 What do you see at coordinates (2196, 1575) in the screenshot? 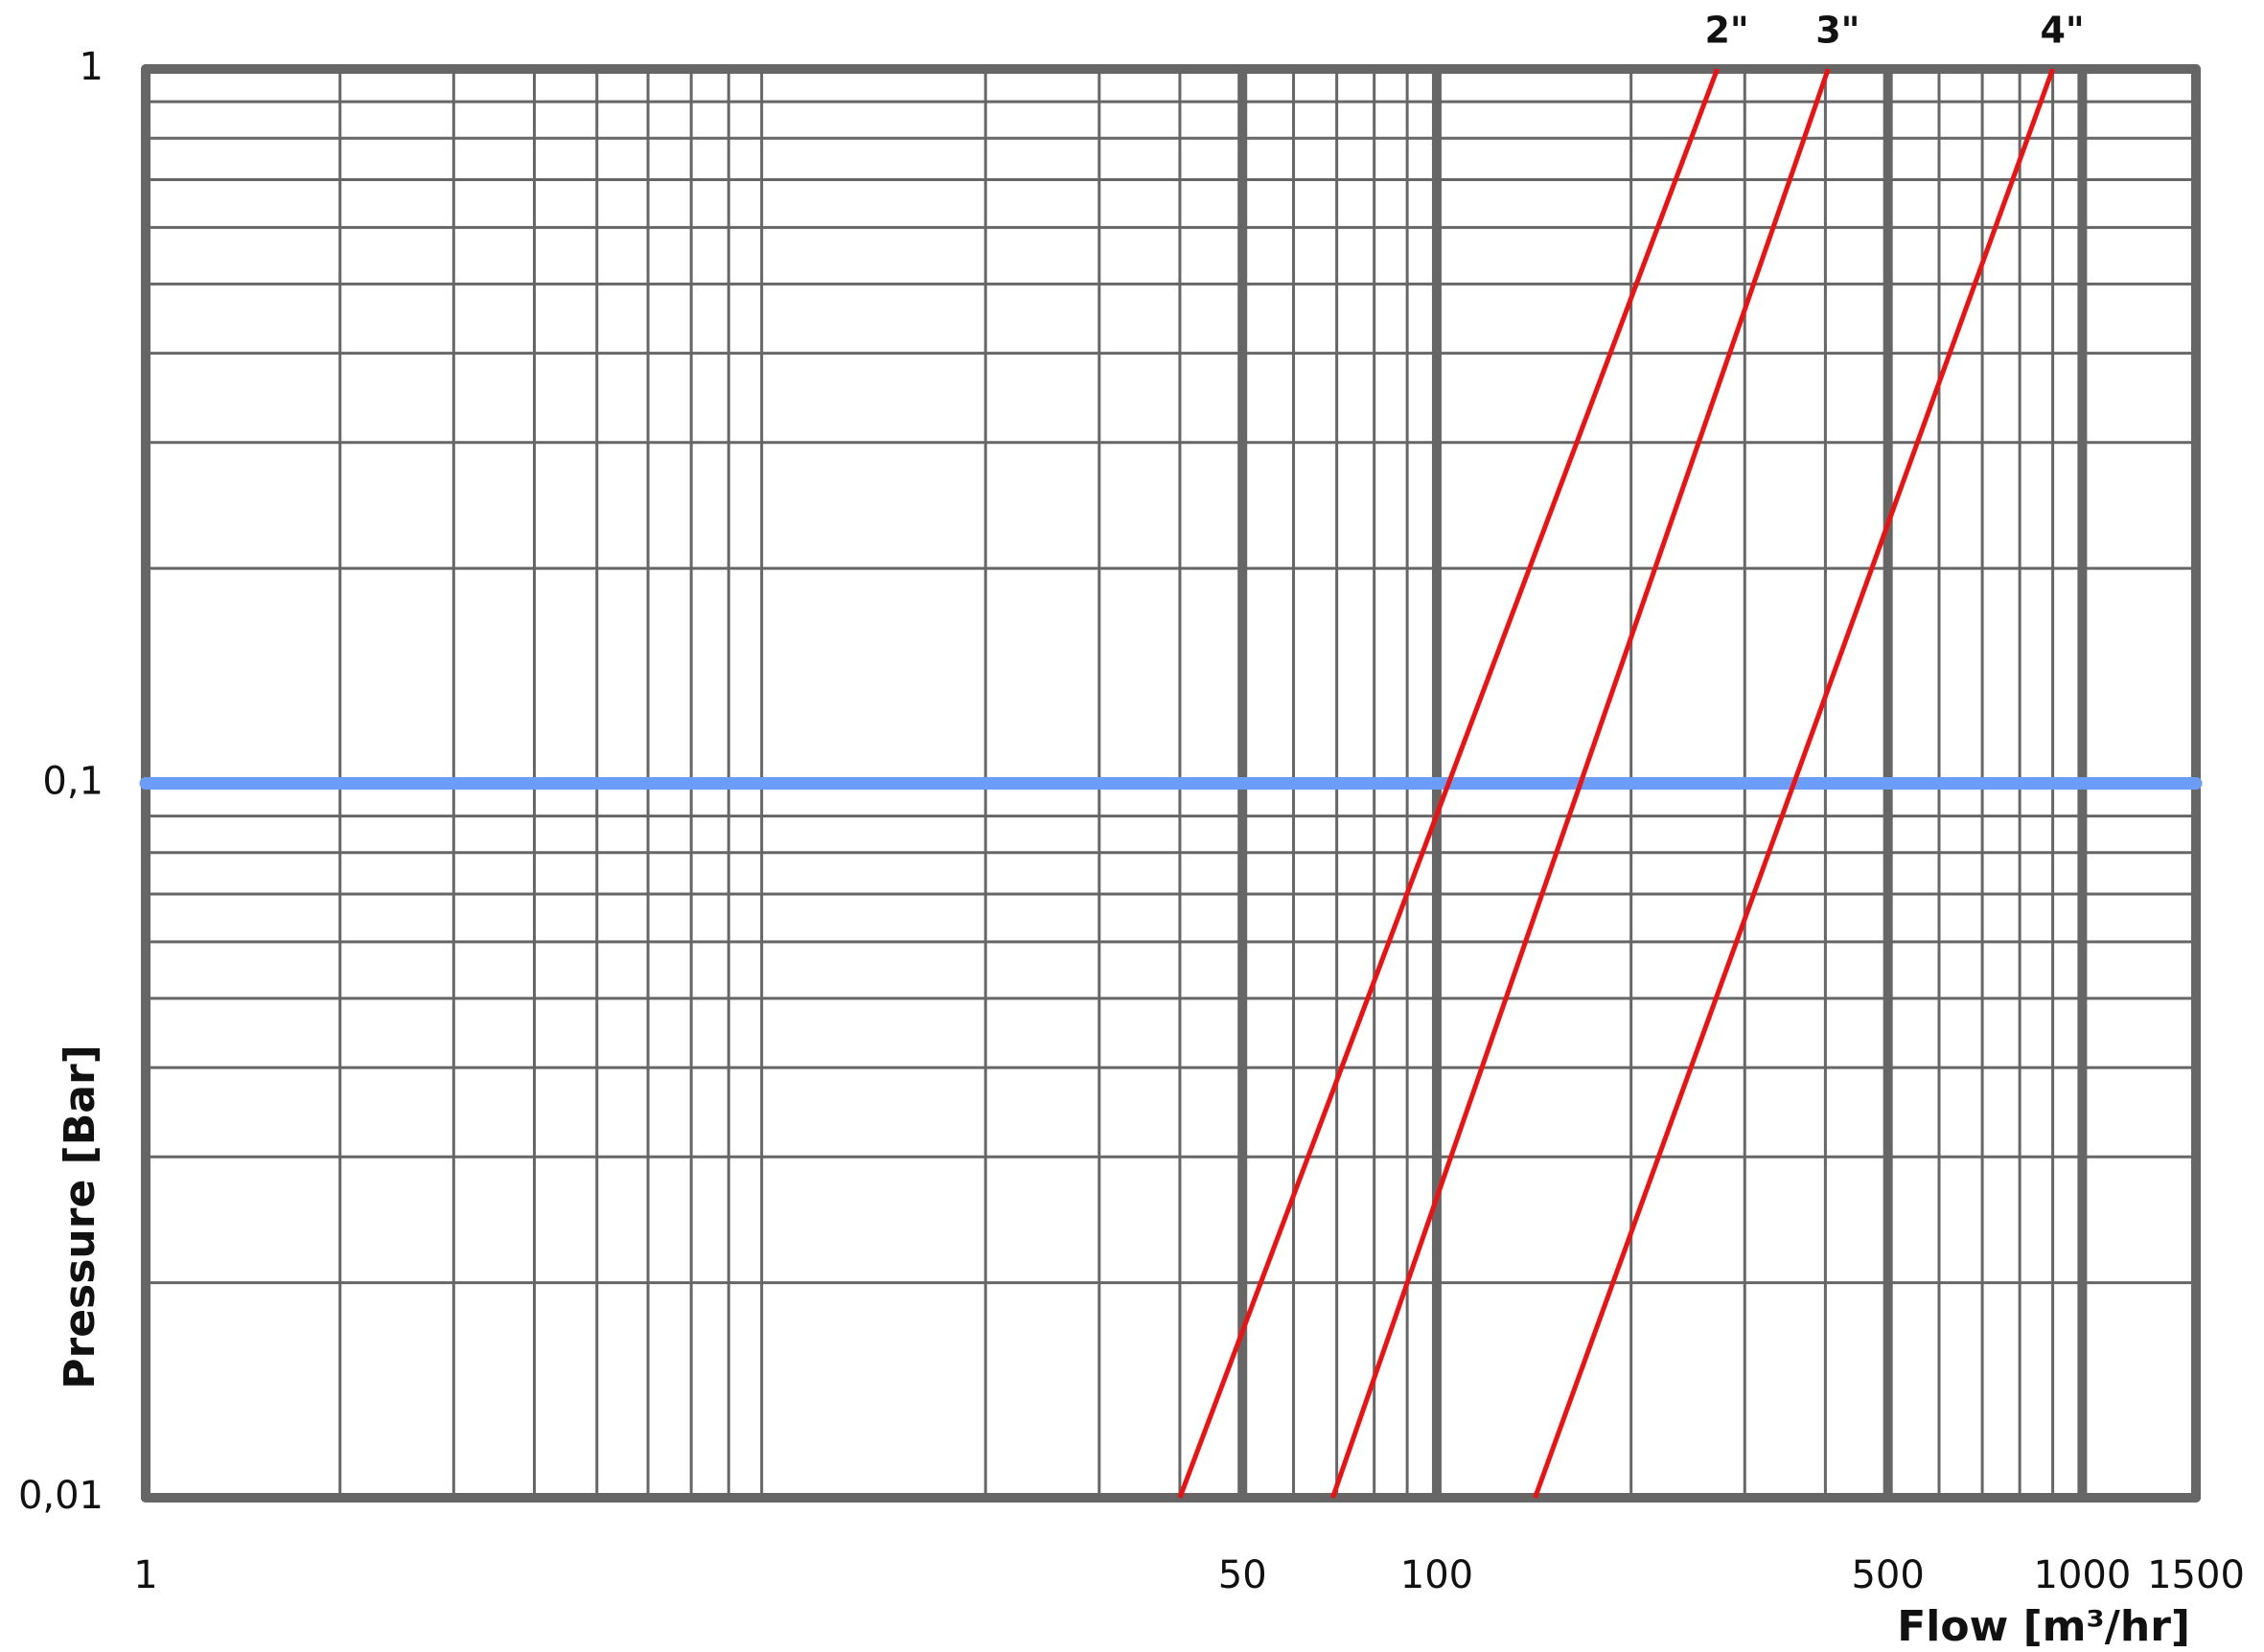
I see `x-tick-label: 1500` at bounding box center [2196, 1575].